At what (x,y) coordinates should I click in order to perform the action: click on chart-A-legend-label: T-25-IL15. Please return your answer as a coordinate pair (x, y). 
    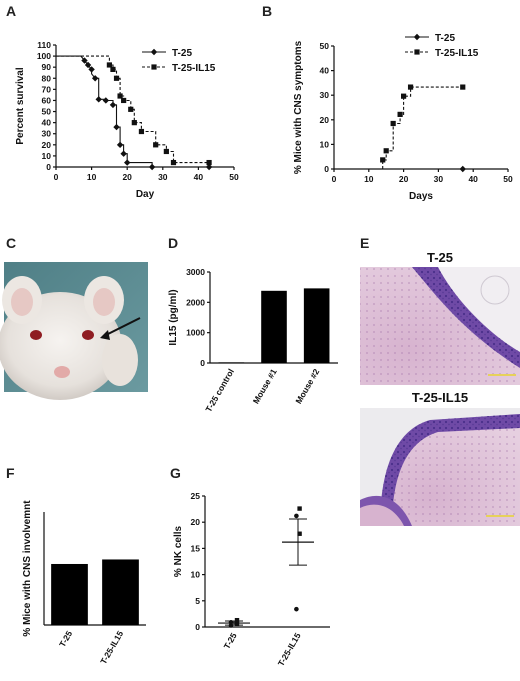
    Looking at the image, I should click on (194, 68).